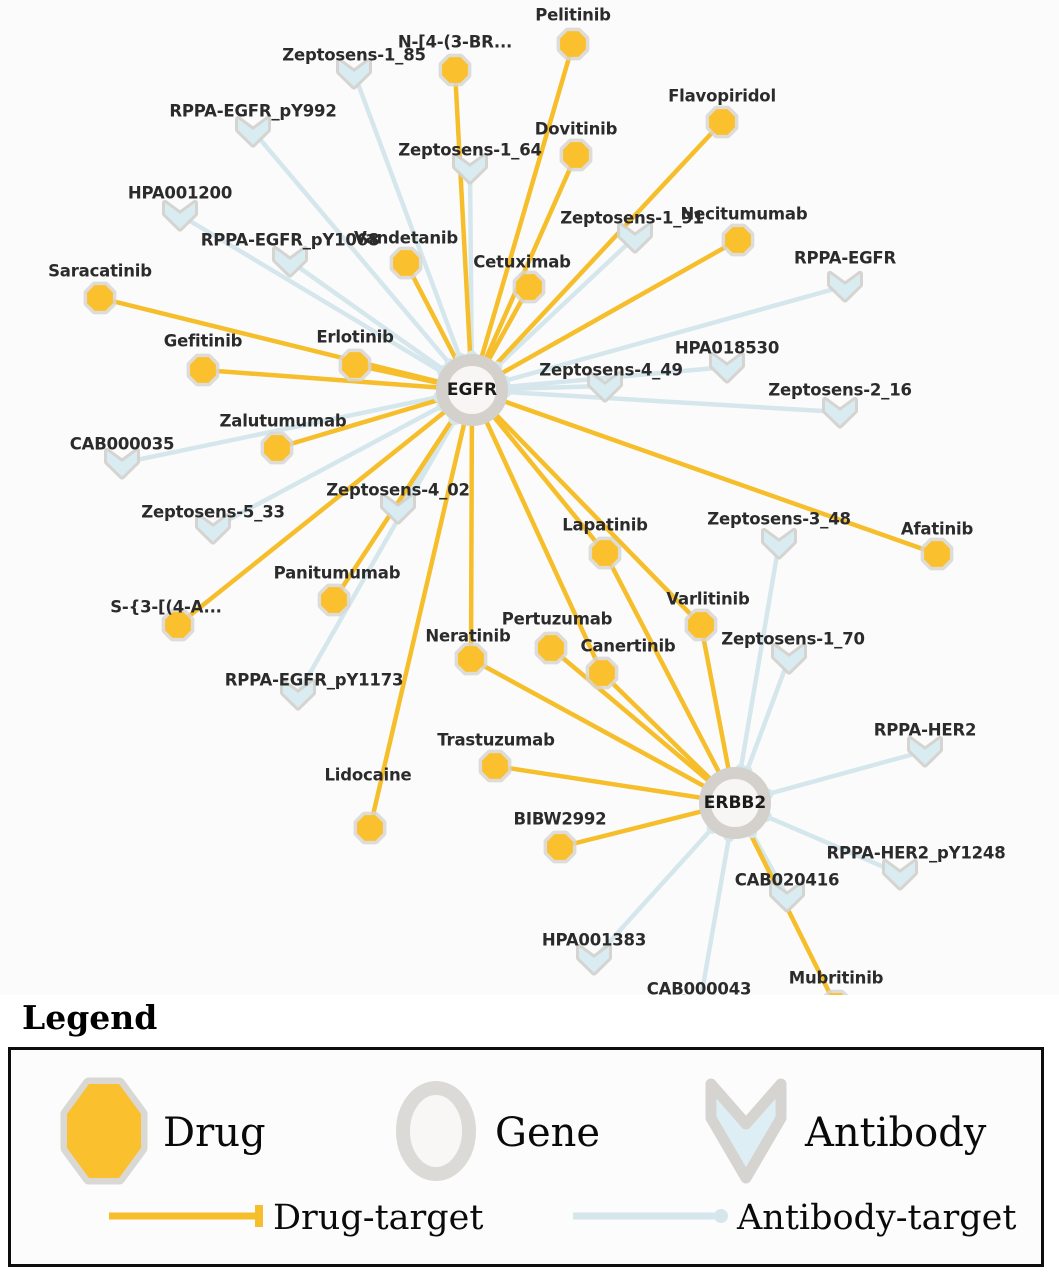 The width and height of the screenshot is (1059, 1280). I want to click on antibody-node-label: HPA001200, so click(180, 193).